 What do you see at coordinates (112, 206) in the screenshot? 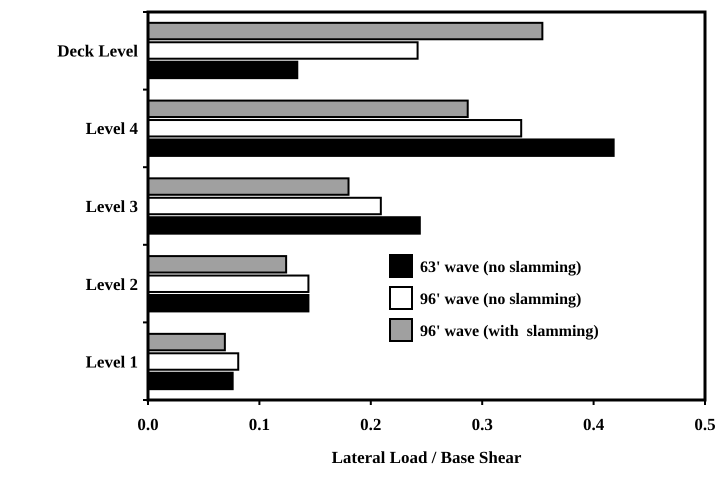
I see `y-tick-label: Level 3` at bounding box center [112, 206].